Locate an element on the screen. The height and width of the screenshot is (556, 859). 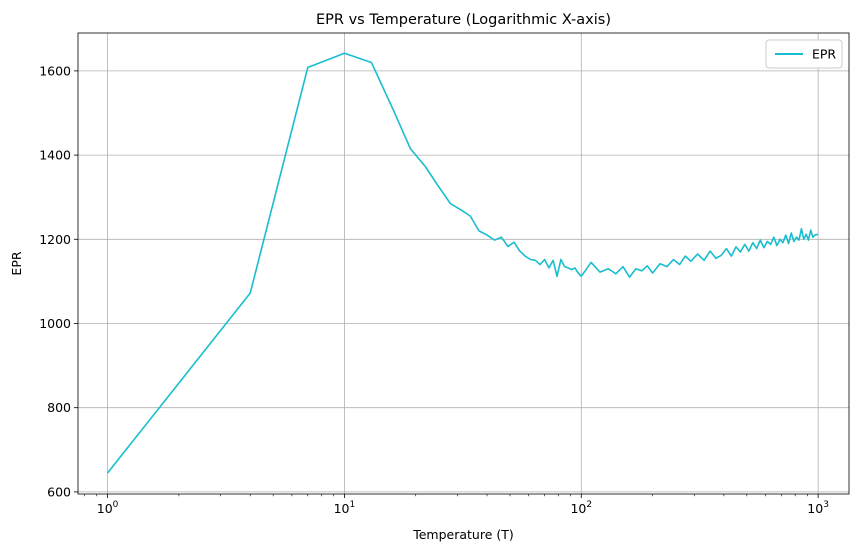
y-axis-label: EPR is located at coordinates (16, 263).